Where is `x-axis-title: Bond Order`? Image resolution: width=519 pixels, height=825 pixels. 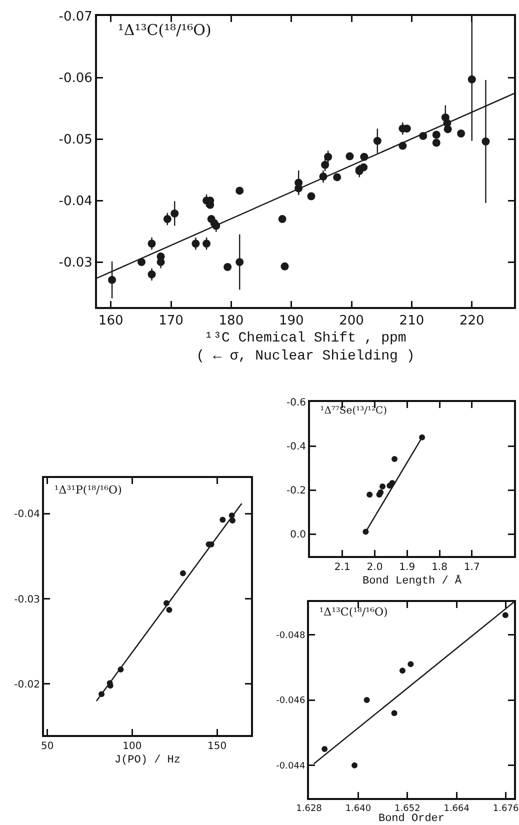
x-axis-title: Bond Order is located at coordinates (411, 819).